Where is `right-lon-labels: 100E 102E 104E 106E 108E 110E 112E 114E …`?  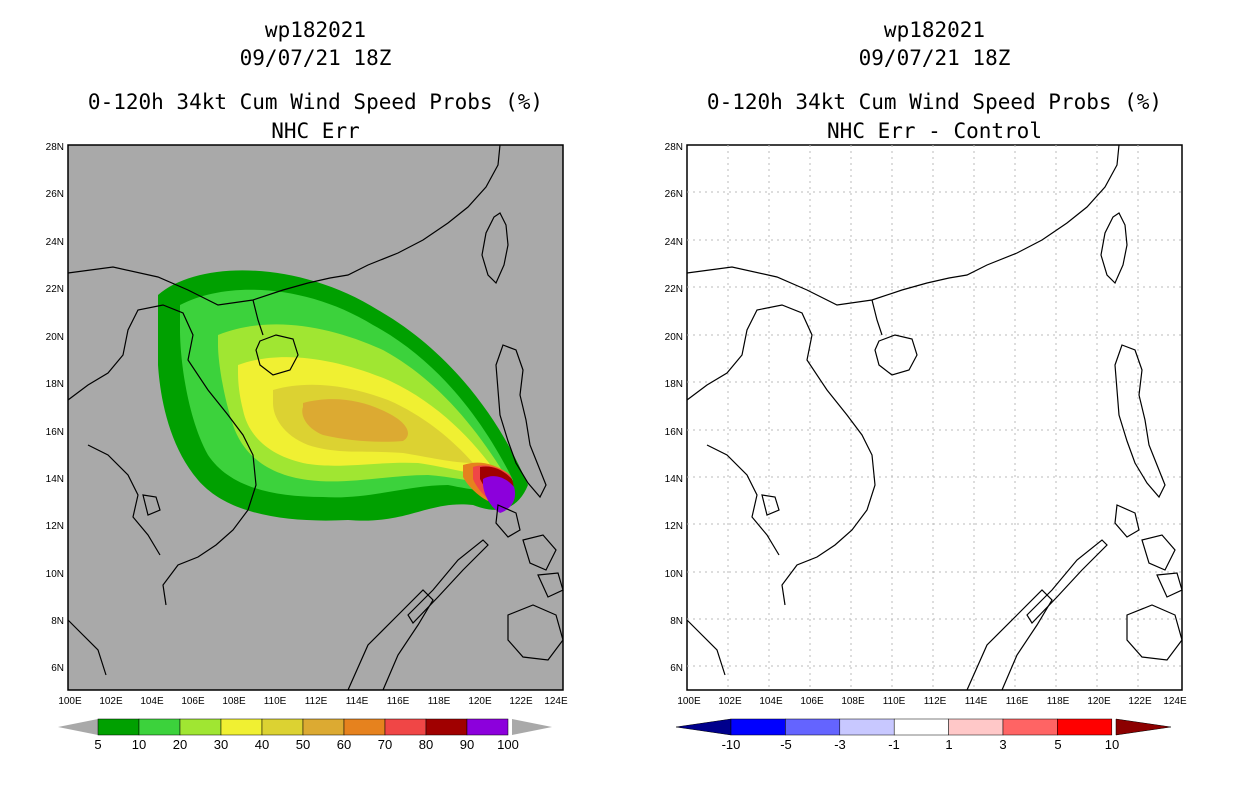 right-lon-labels: 100E 102E 104E 106E 108E 110E 112E 114E … is located at coordinates (932, 701).